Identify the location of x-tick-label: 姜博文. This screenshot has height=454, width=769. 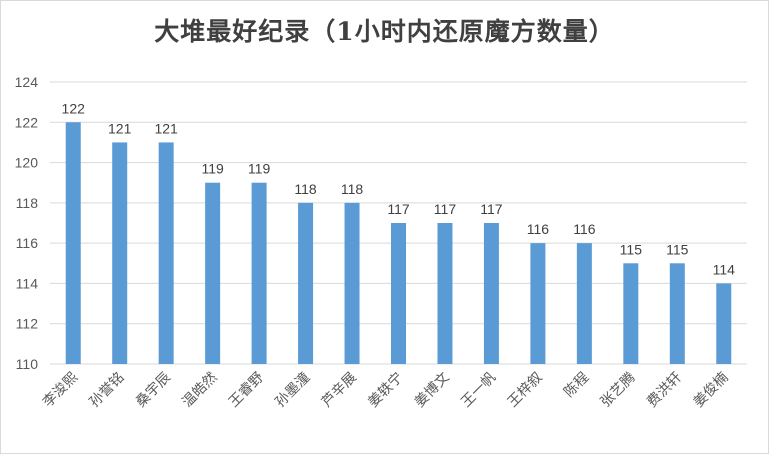
(432, 390).